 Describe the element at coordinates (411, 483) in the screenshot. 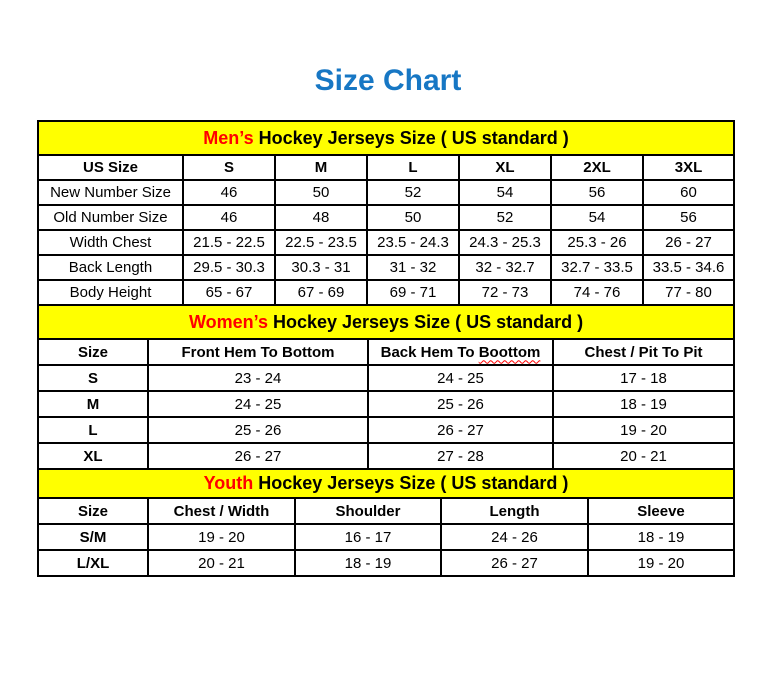

I see `youth-header-rest-text: Hockey Jerseys Size ( US standard )` at that location.